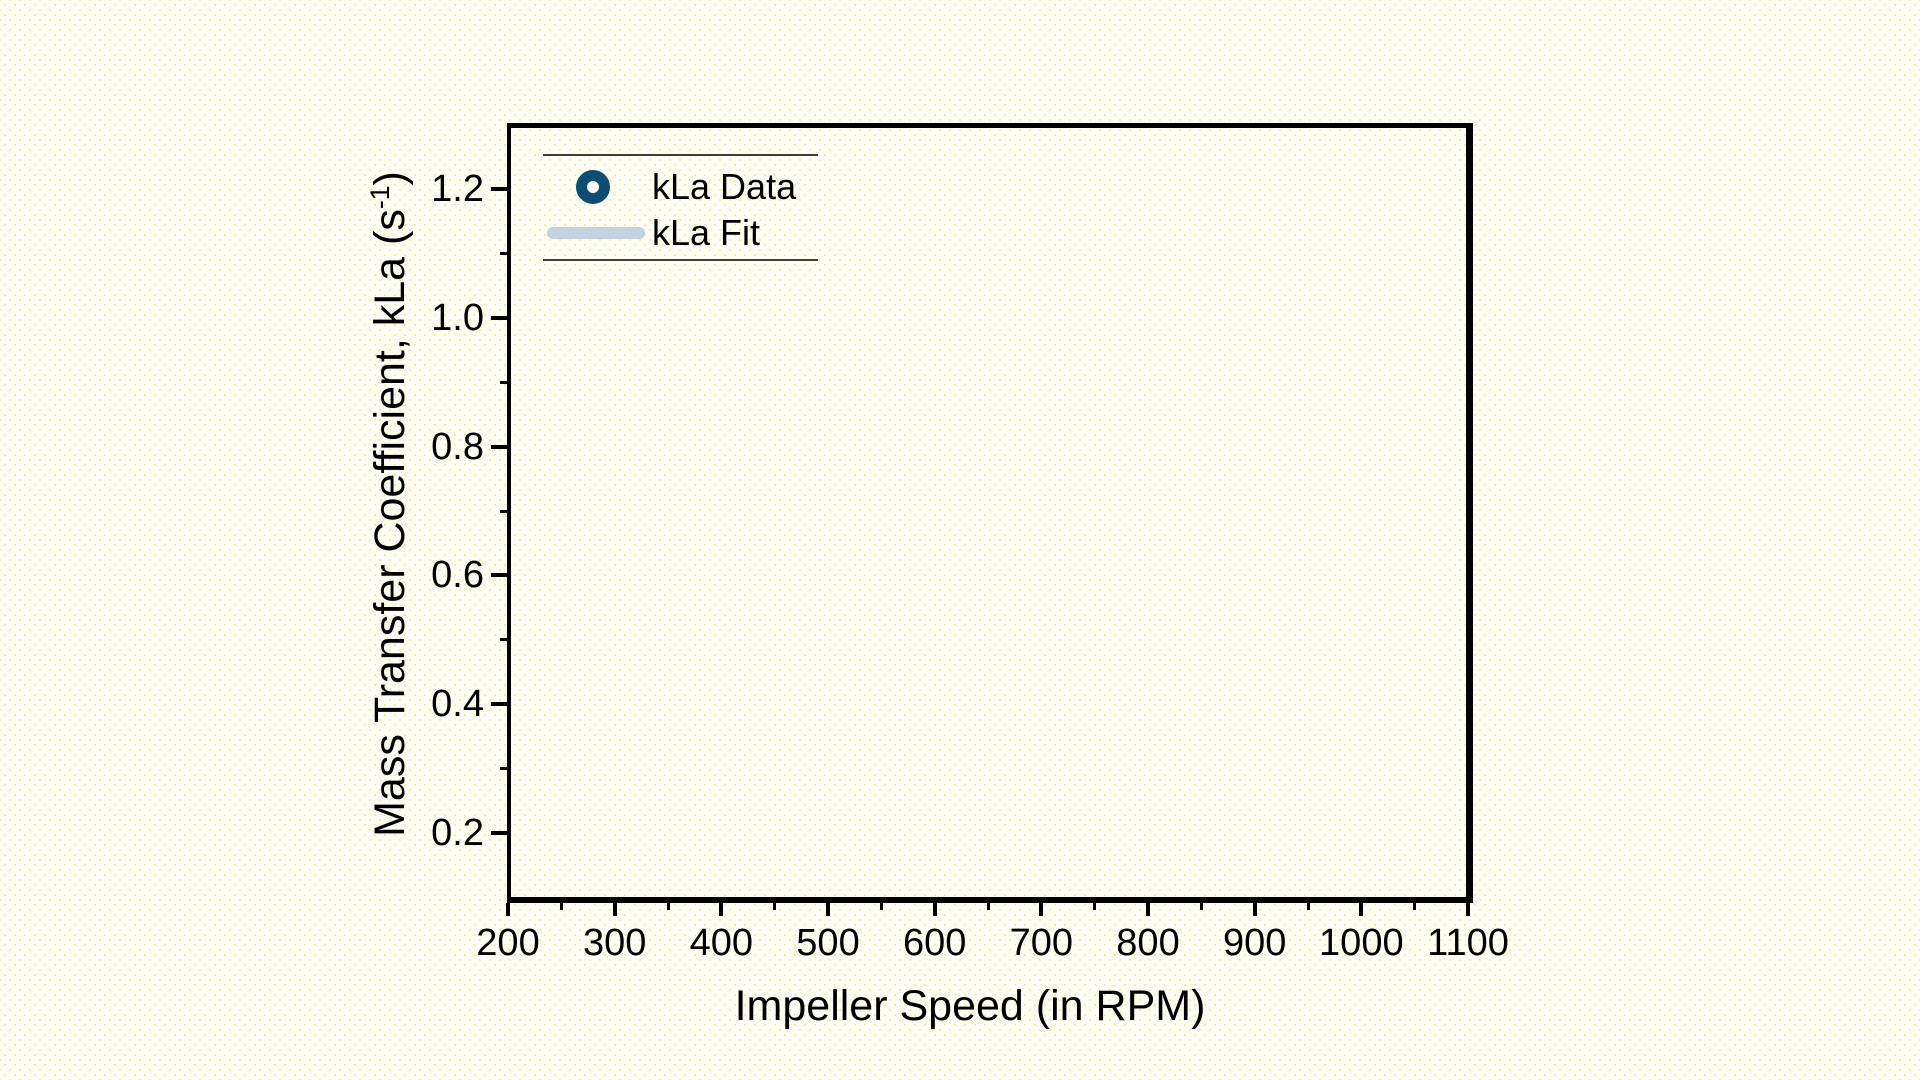  What do you see at coordinates (593, 187) in the screenshot?
I see `open-circle-marker-icon` at bounding box center [593, 187].